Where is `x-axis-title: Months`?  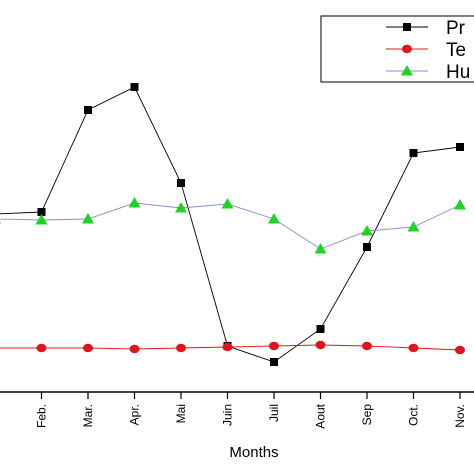
x-axis-title: Months is located at coordinates (253, 452).